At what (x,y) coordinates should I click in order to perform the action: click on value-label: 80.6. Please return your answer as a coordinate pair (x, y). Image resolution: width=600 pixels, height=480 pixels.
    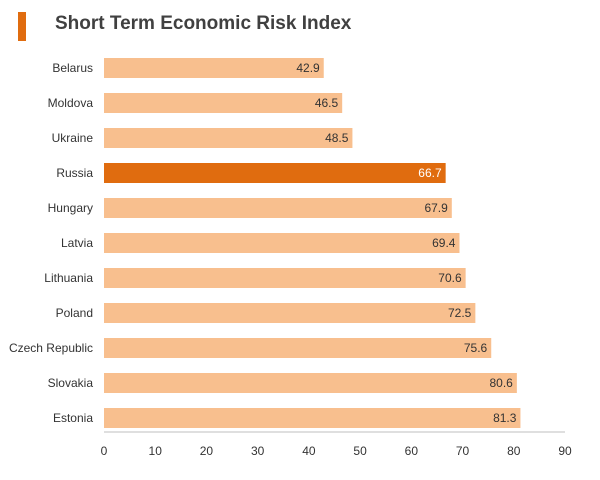
    Looking at the image, I should click on (501, 383).